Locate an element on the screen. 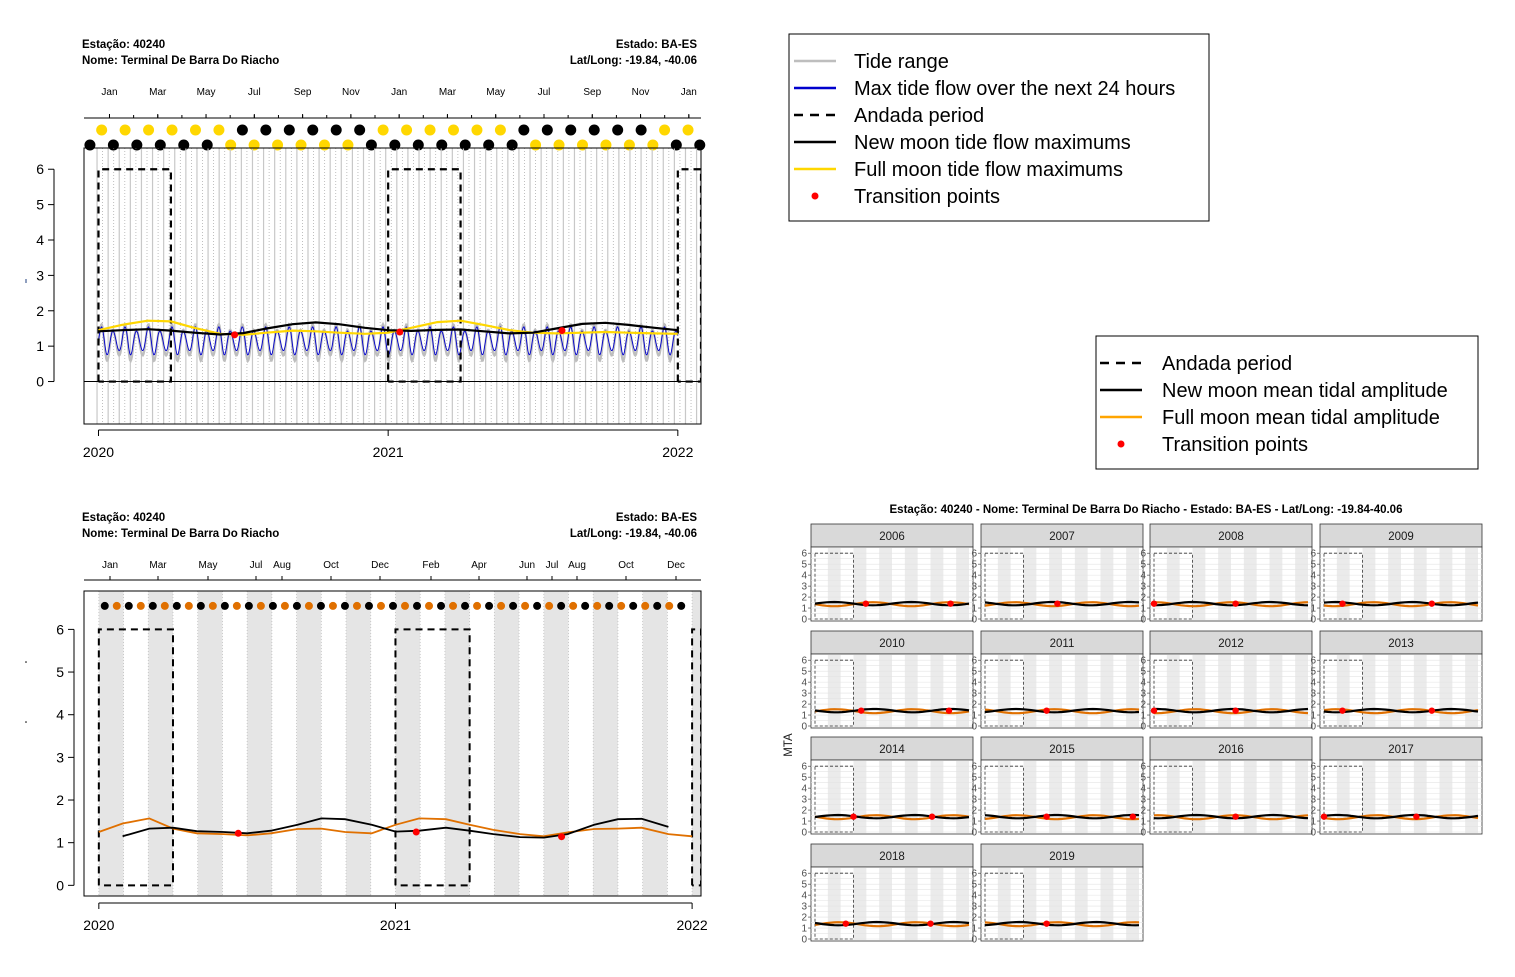 The width and height of the screenshot is (1515, 977). p2-month-label: Mar is located at coordinates (158, 565).